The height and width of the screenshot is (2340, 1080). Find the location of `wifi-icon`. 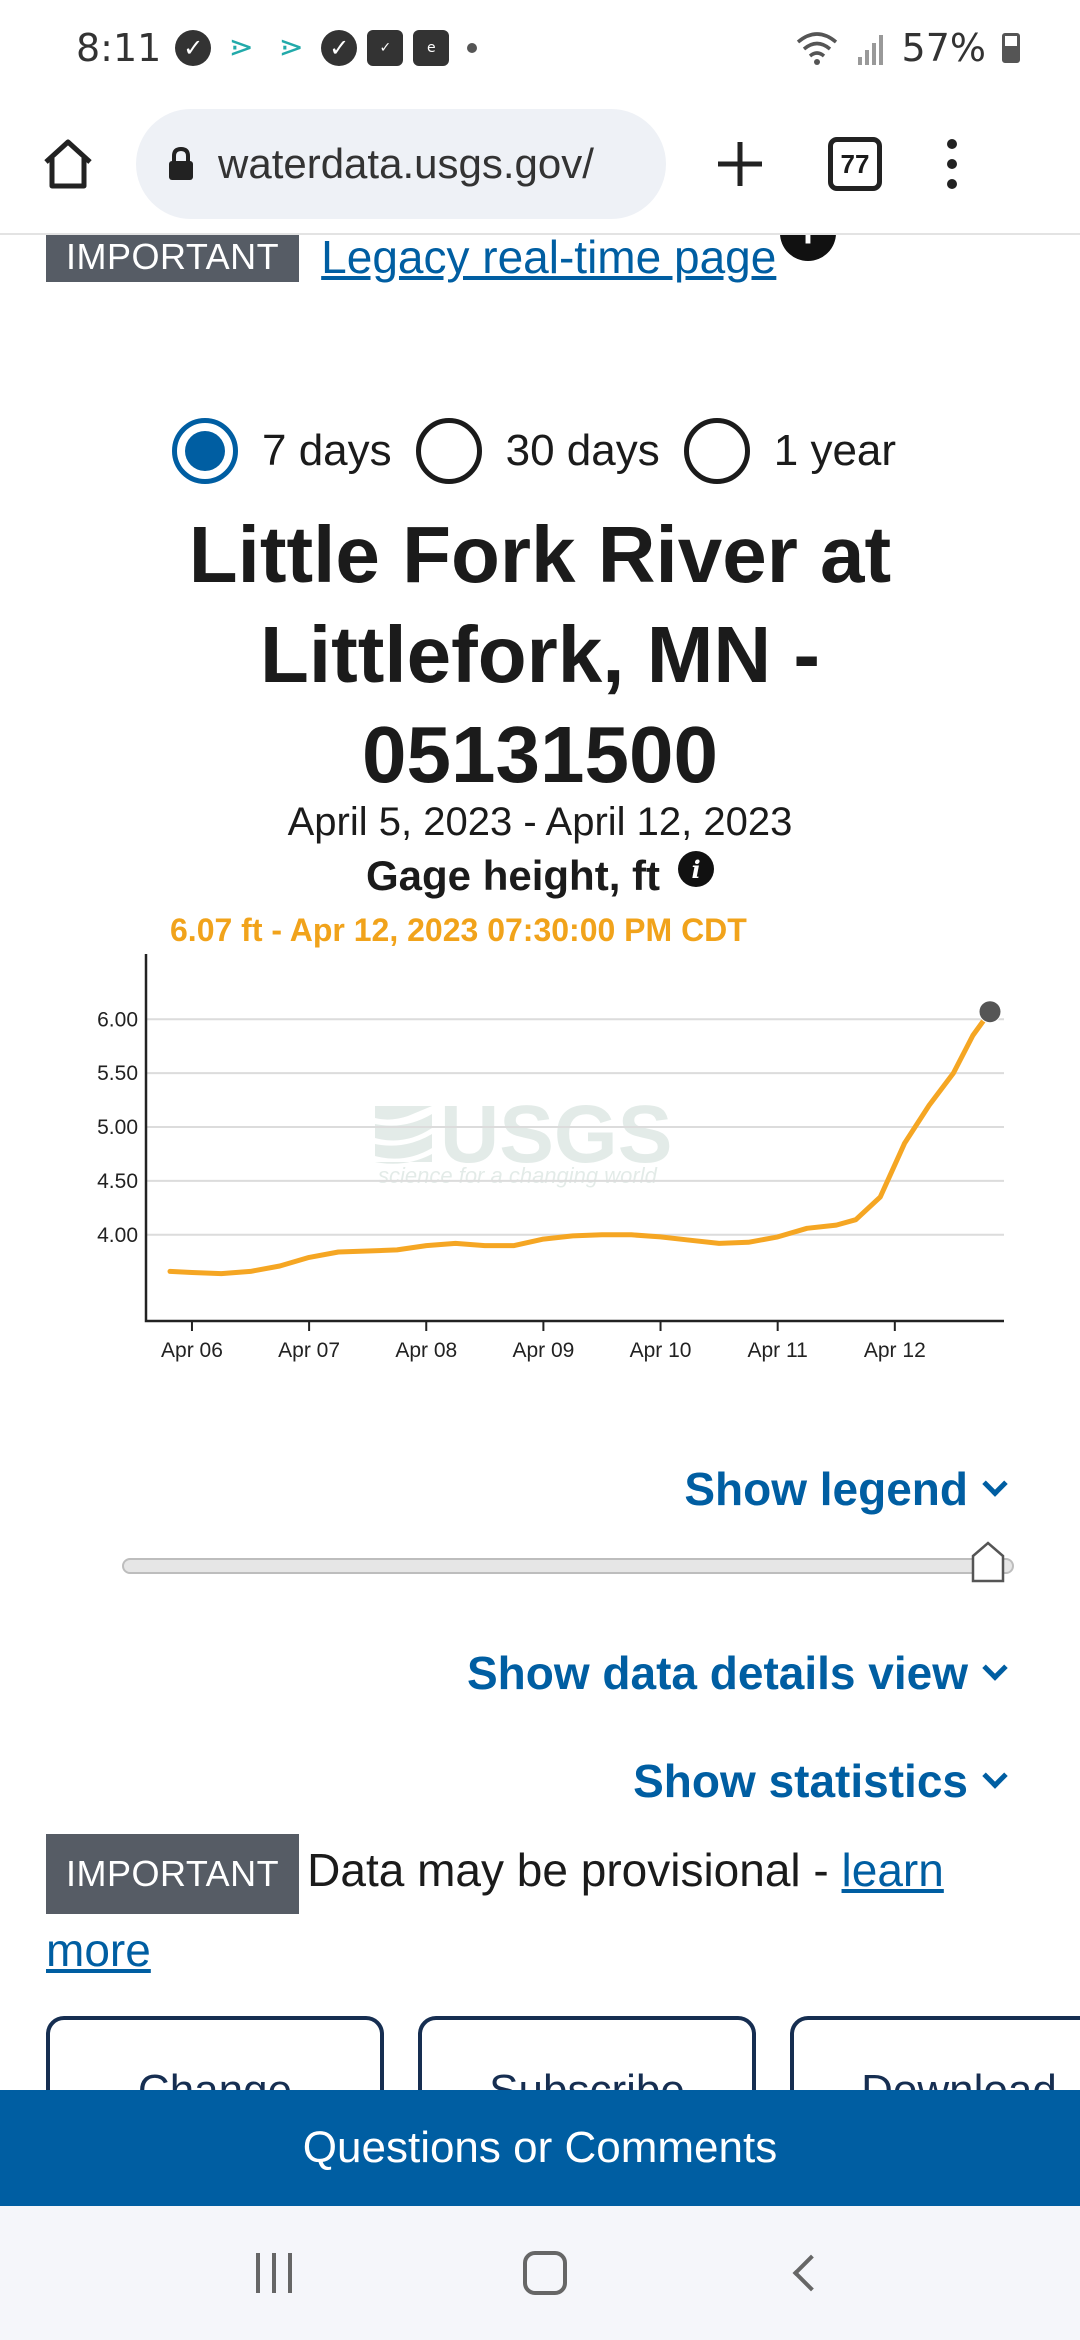

wifi-icon is located at coordinates (816, 48).